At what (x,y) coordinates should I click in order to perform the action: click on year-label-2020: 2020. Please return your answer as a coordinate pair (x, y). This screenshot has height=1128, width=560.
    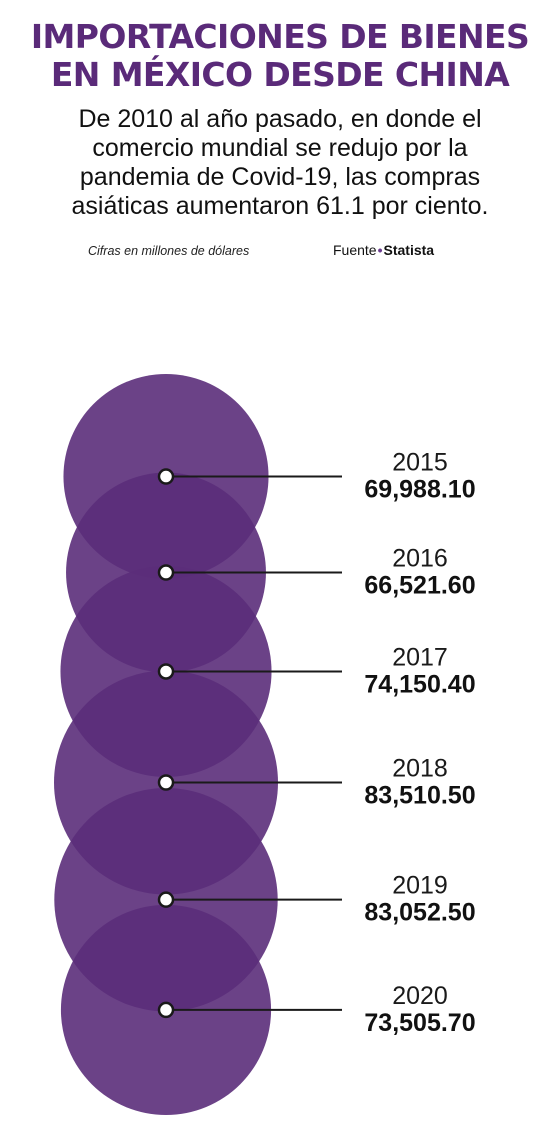
    Looking at the image, I should click on (420, 996).